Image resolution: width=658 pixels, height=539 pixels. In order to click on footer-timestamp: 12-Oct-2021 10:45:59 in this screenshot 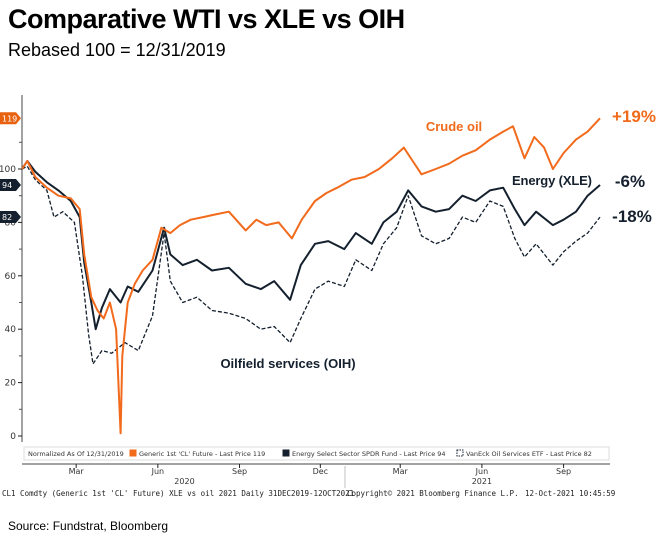, I will do `click(570, 493)`.